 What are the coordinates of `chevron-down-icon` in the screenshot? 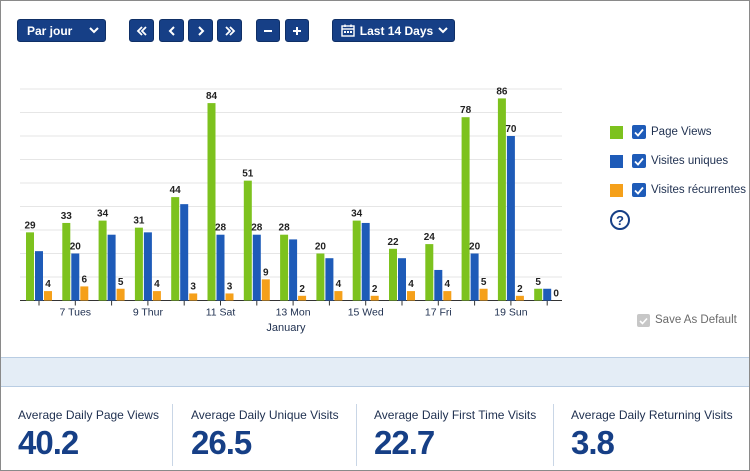 It's located at (443, 30).